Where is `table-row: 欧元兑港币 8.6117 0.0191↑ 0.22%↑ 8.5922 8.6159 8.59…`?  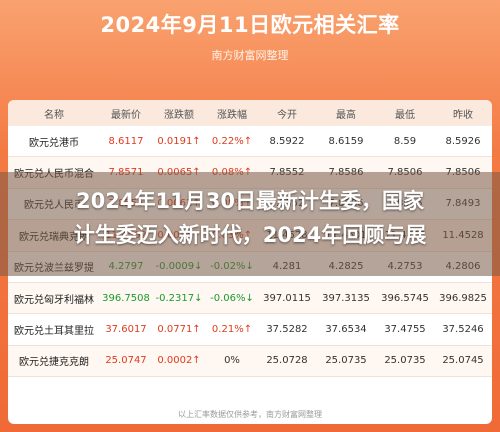
table-row: 欧元兑港币 8.6117 0.0191↑ 0.22%↑ 8.5922 8.6159 8.59… is located at coordinates (250, 142).